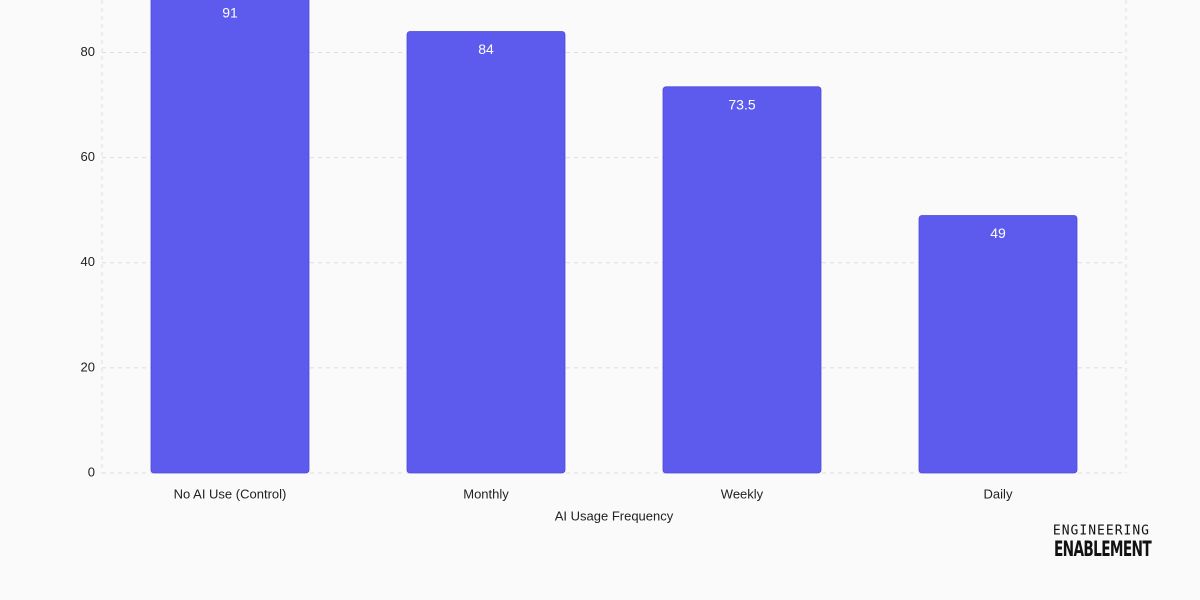 The image size is (1200, 600). I want to click on y-tick-label: 40, so click(88, 261).